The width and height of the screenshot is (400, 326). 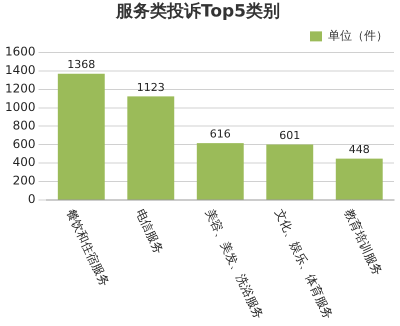 What do you see at coordinates (220, 134) in the screenshot?
I see `data-label: 616` at bounding box center [220, 134].